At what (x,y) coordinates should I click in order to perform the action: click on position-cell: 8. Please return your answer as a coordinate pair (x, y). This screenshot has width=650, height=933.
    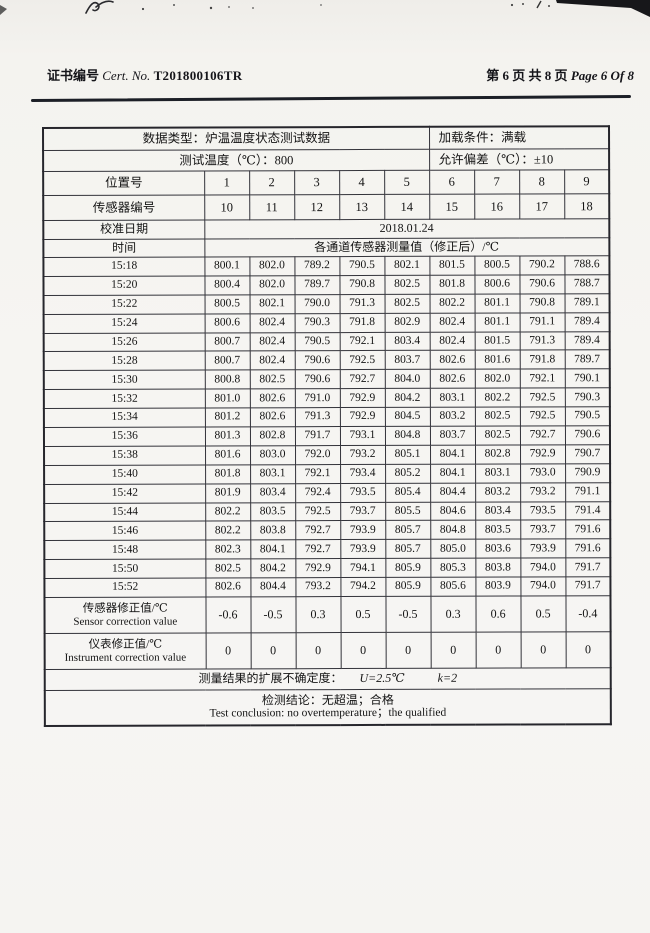
    Looking at the image, I should click on (542, 182).